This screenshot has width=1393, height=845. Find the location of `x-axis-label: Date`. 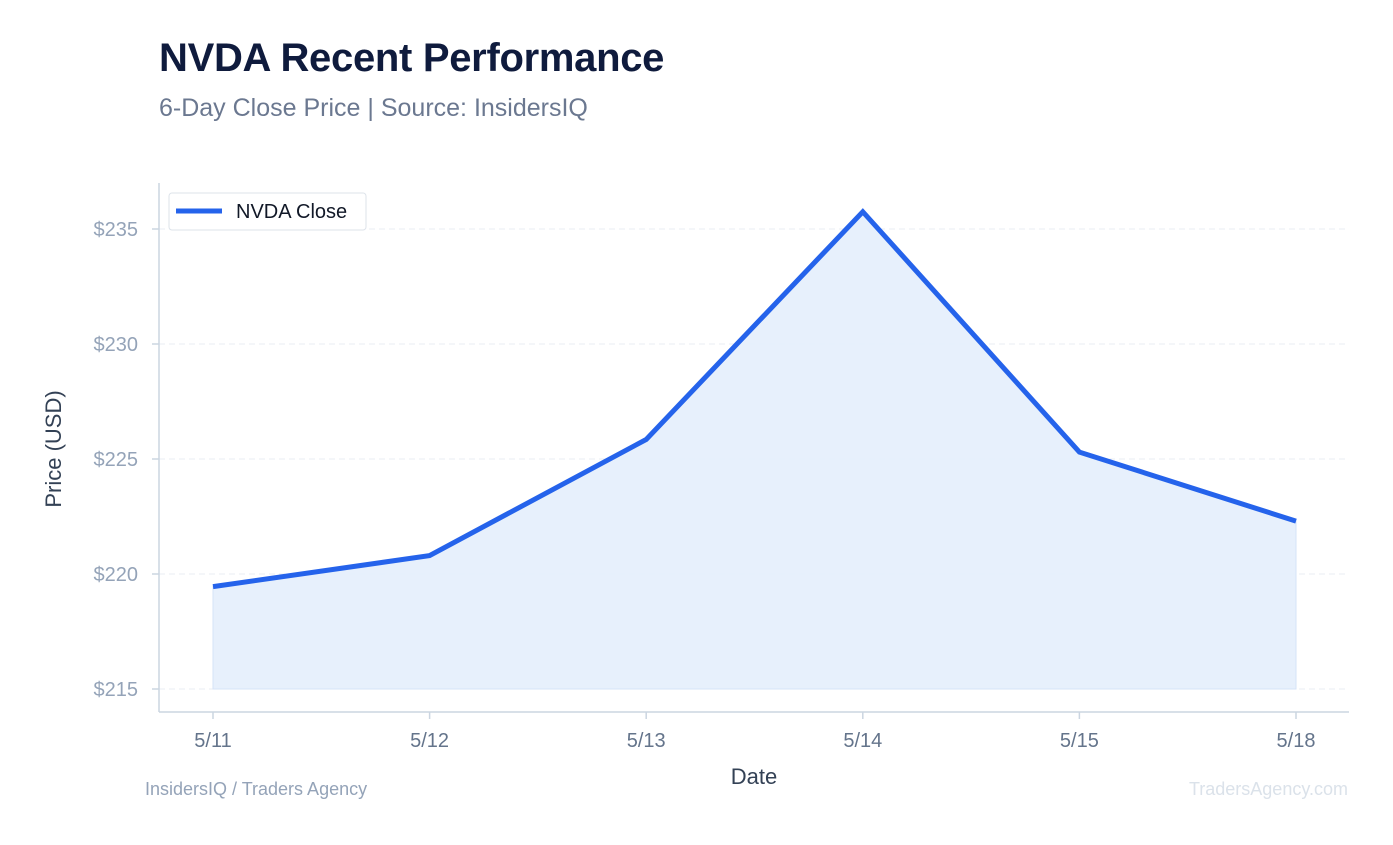

x-axis-label: Date is located at coordinates (754, 776).